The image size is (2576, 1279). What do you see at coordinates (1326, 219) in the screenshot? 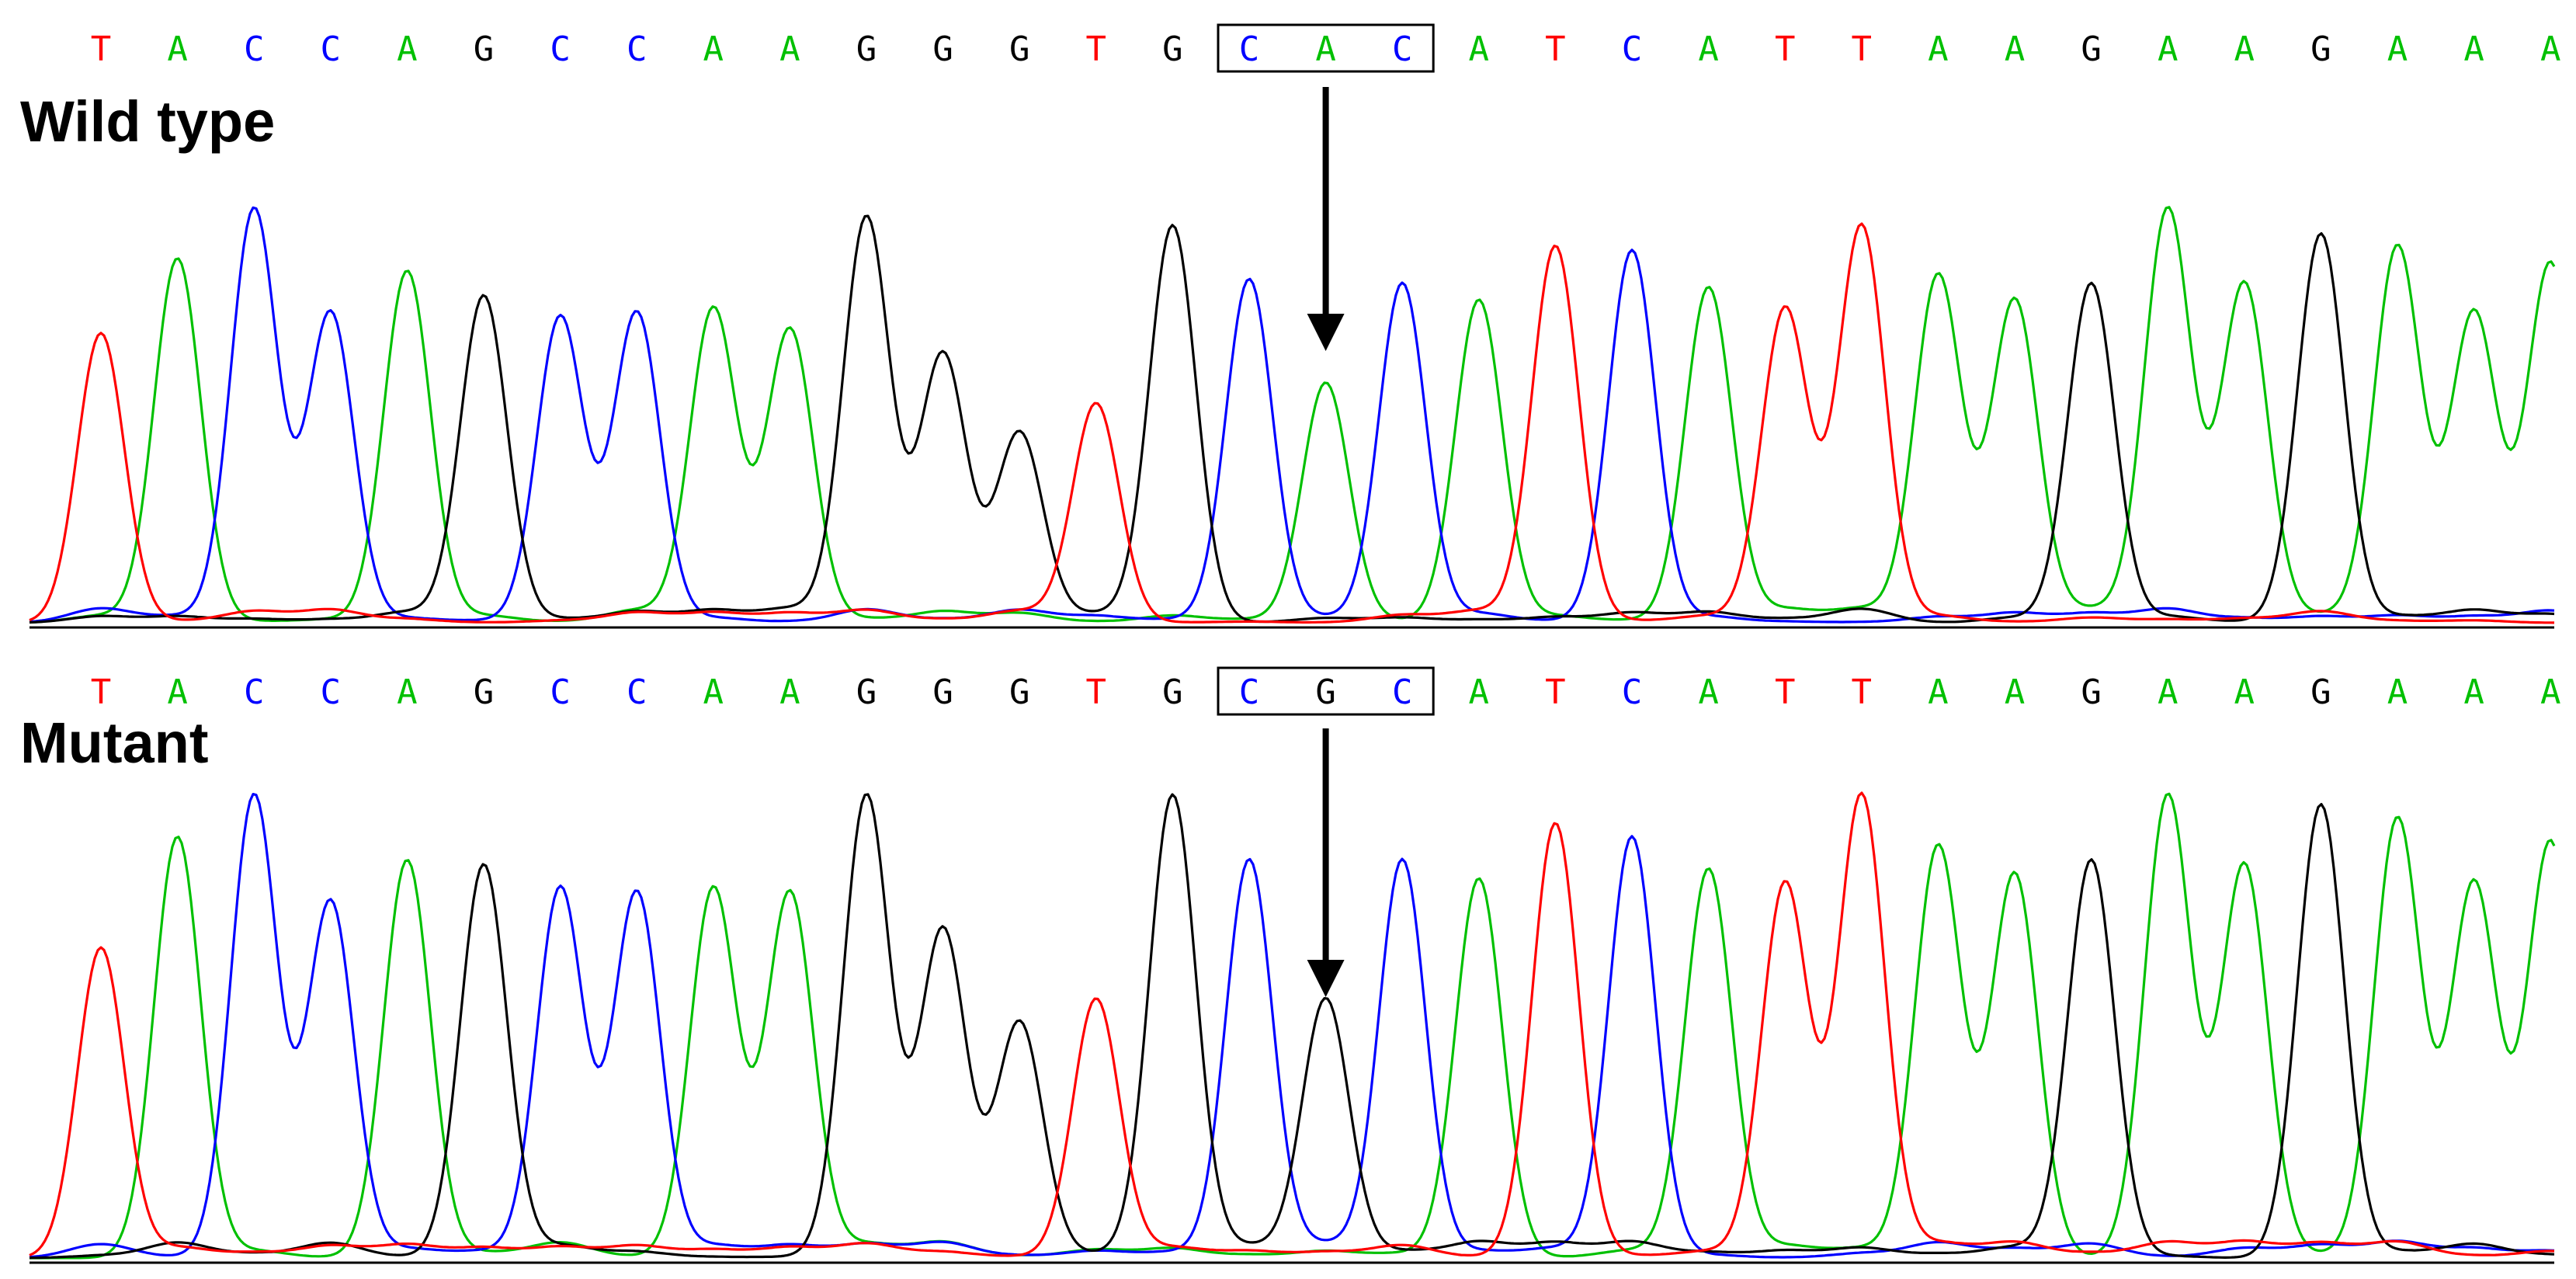
I see `wild-type-mutation-arrow` at bounding box center [1326, 219].